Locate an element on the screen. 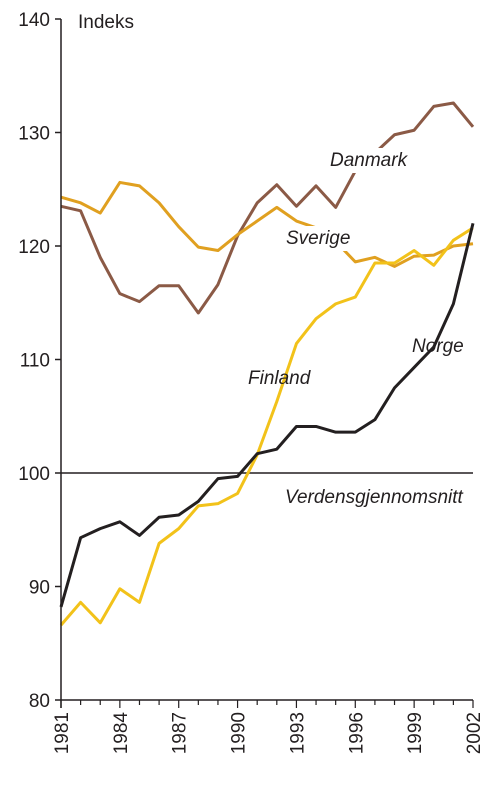 This screenshot has width=500, height=788. series-label-finland: Finland is located at coordinates (280, 378).